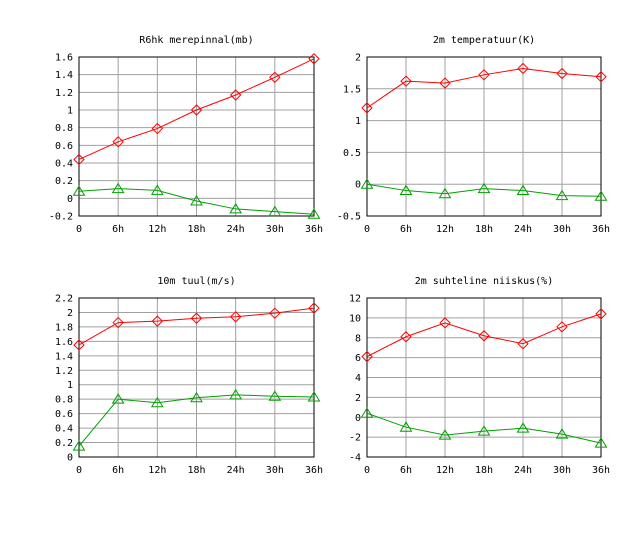 This screenshot has width=640, height=533. Describe the element at coordinates (358, 378) in the screenshot. I see `y-tick-label: 4` at that location.